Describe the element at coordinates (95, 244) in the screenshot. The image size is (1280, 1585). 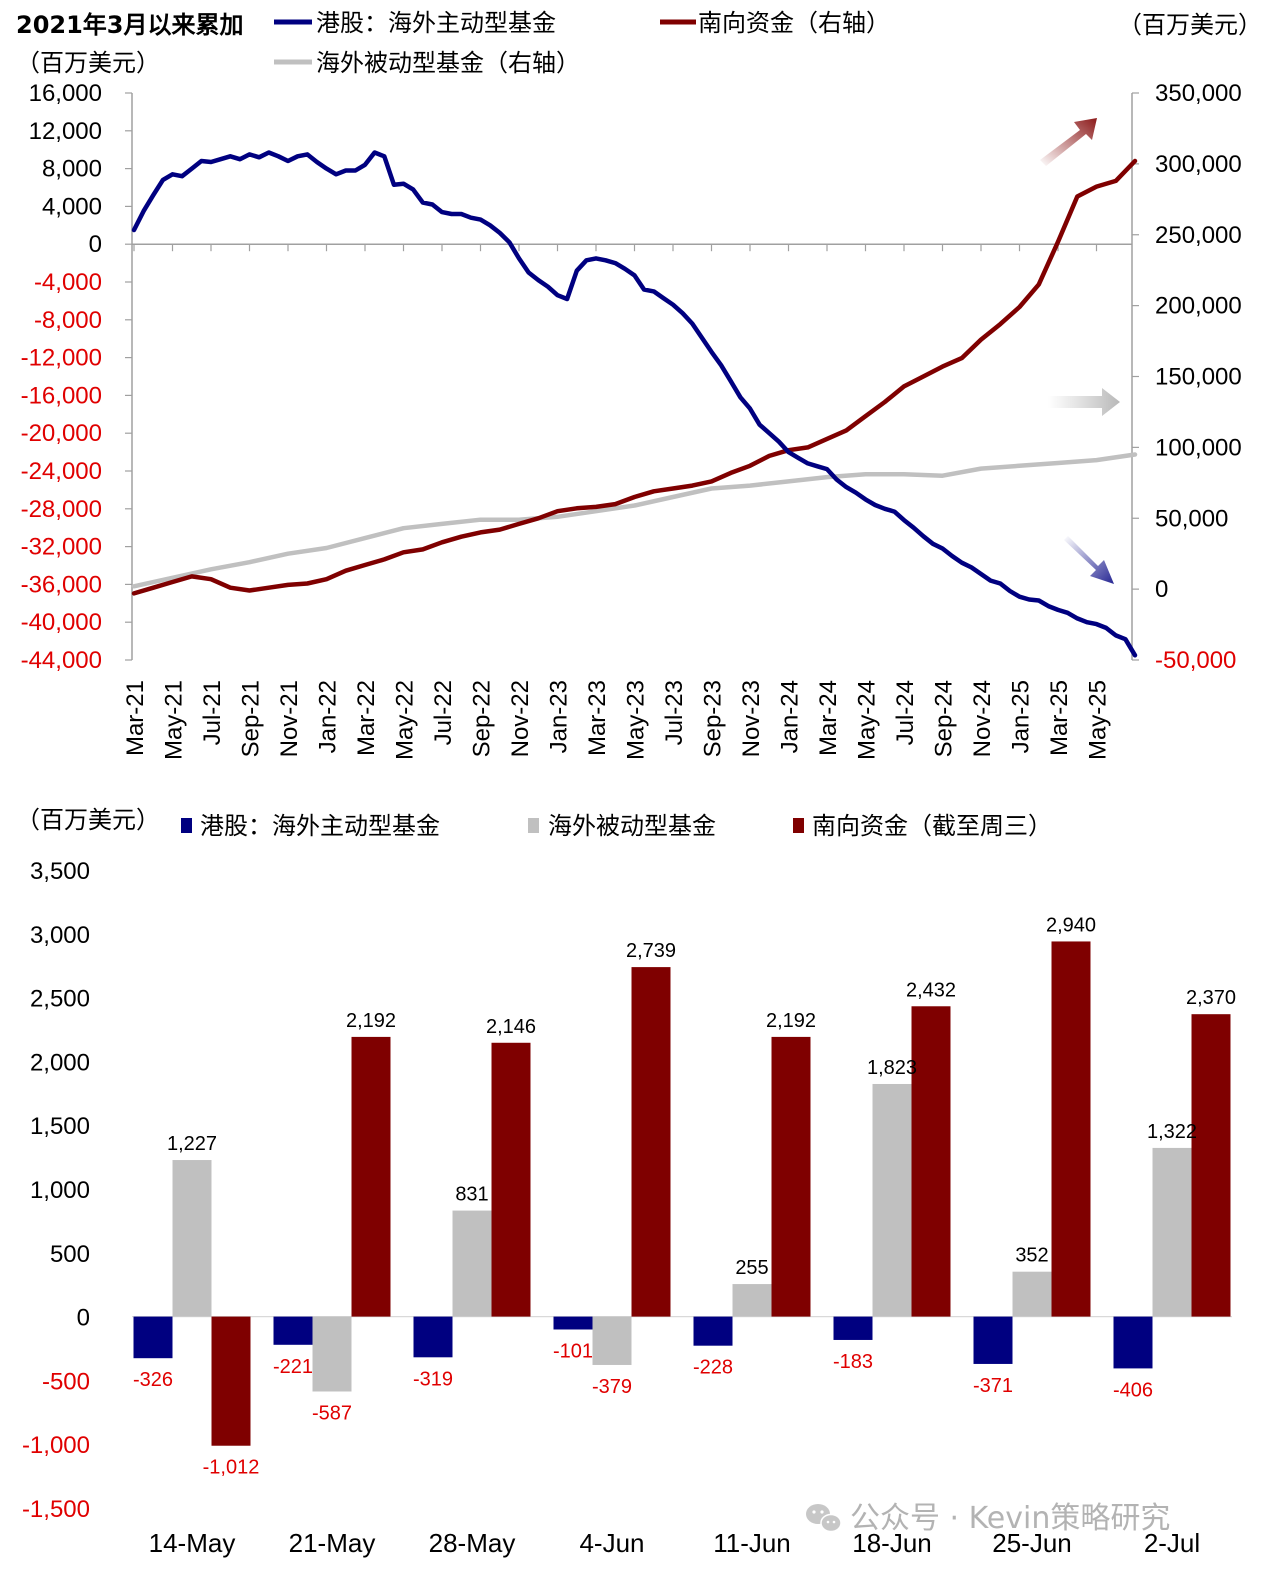
I see `left-y-tick-label: 0` at that location.